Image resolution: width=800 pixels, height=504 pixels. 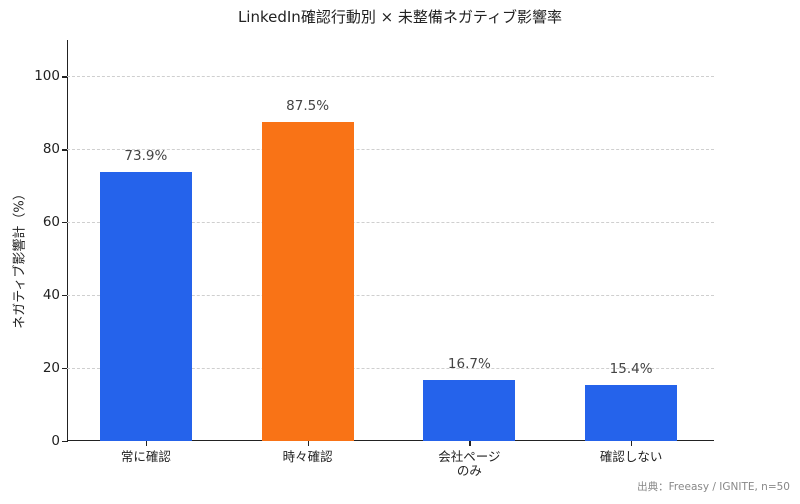 I want to click on bar-value-label: 15.4%, so click(x=631, y=368).